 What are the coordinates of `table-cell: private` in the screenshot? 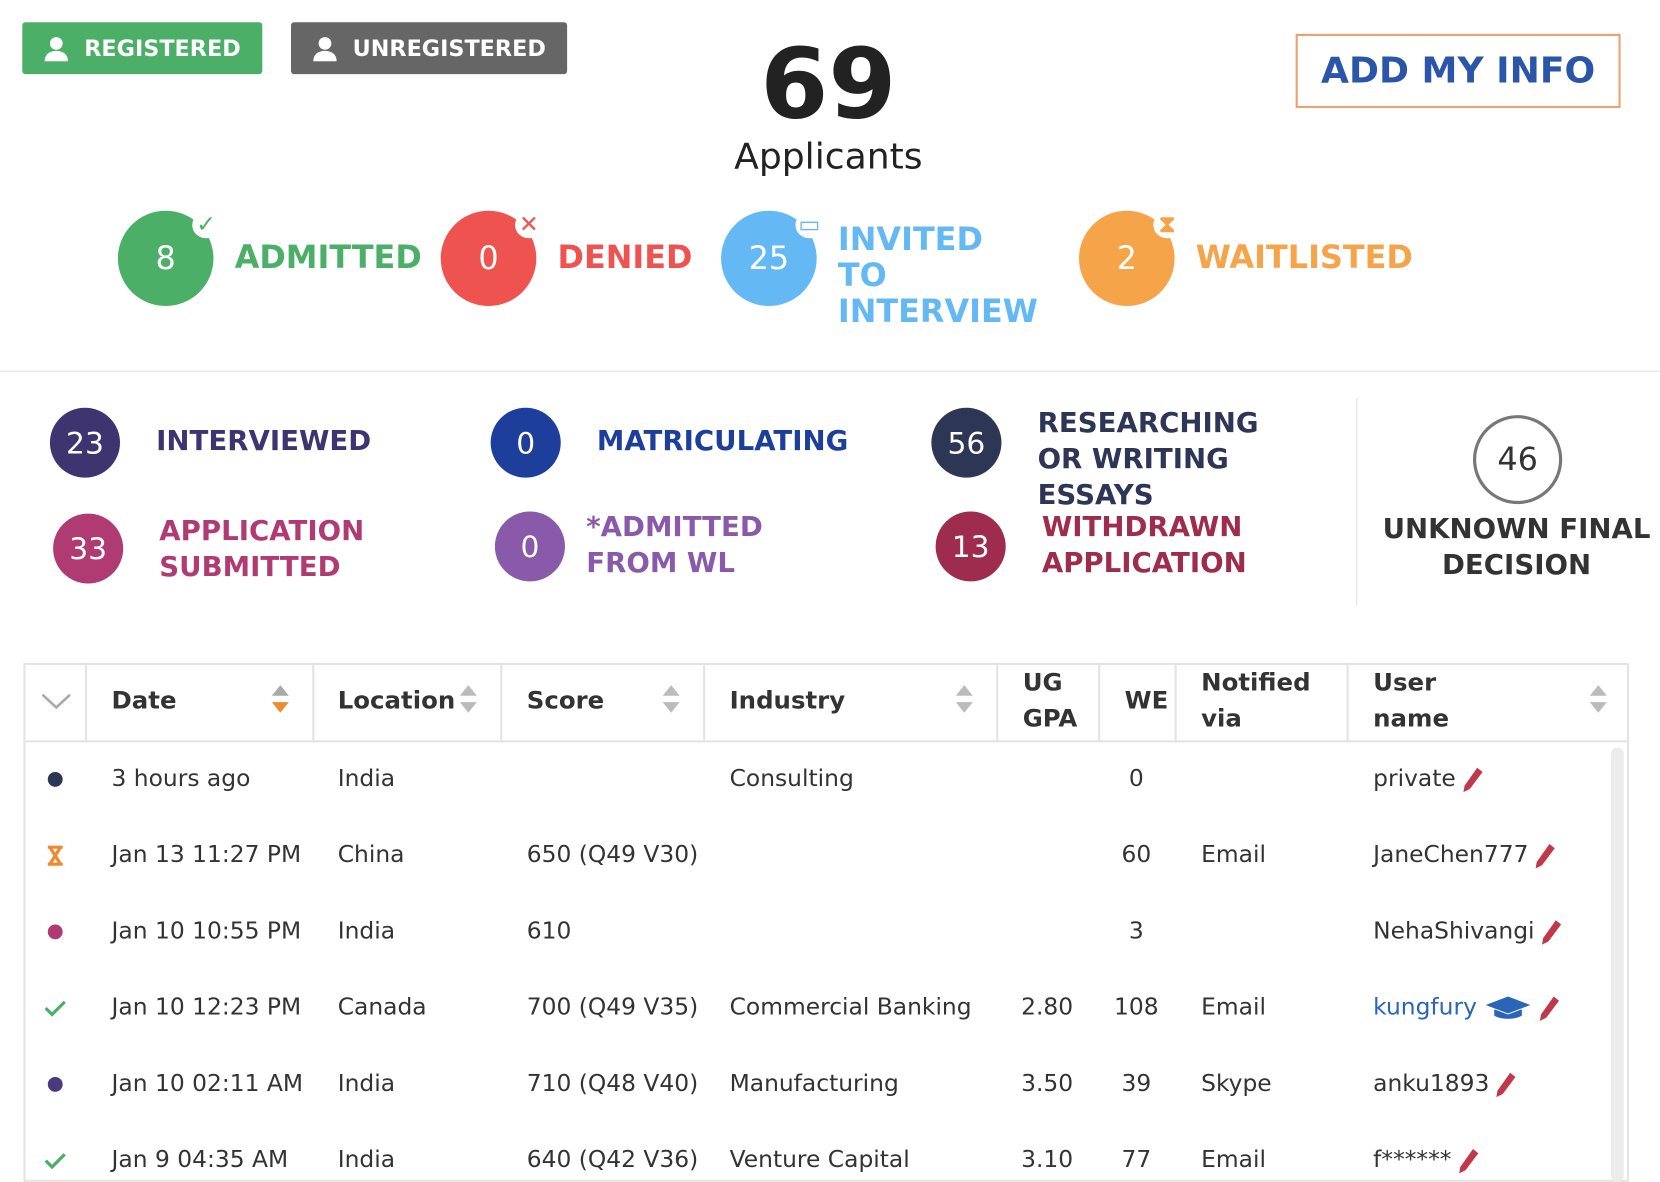 It's located at (1428, 780).